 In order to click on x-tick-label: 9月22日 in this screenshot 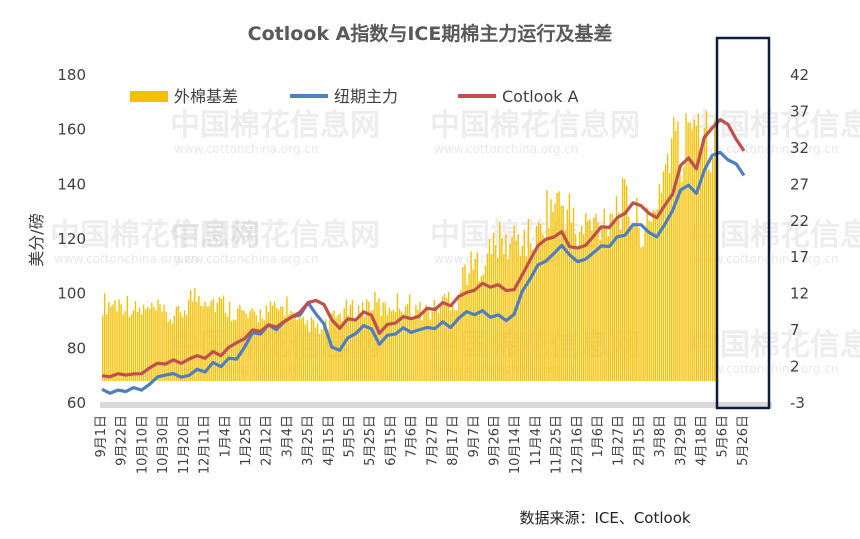, I will do `click(122, 440)`.